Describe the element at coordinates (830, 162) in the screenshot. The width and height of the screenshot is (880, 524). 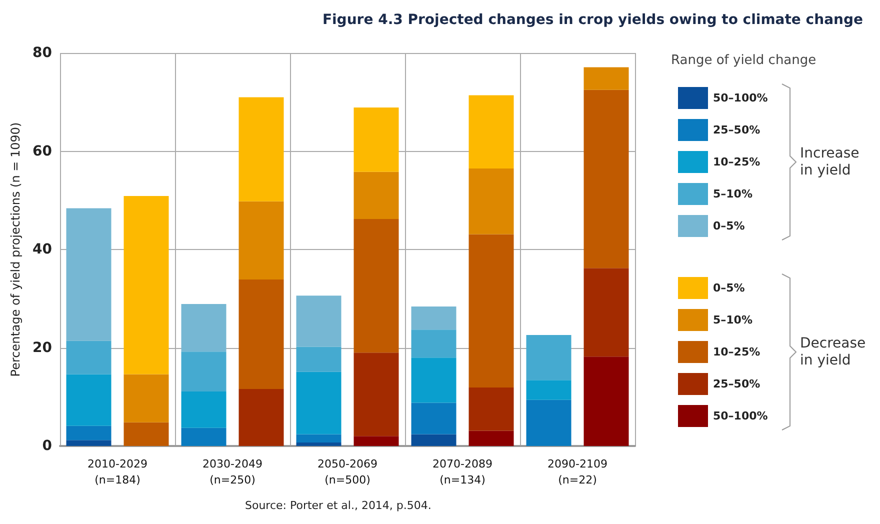
I see `text: Increase in yield` at that location.